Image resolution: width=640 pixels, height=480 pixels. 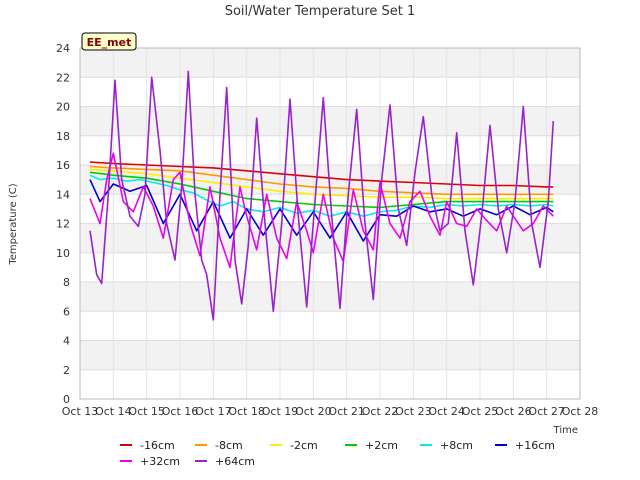 What do you see at coordinates (63, 136) in the screenshot?
I see `y-tick-label: 18` at bounding box center [63, 136].